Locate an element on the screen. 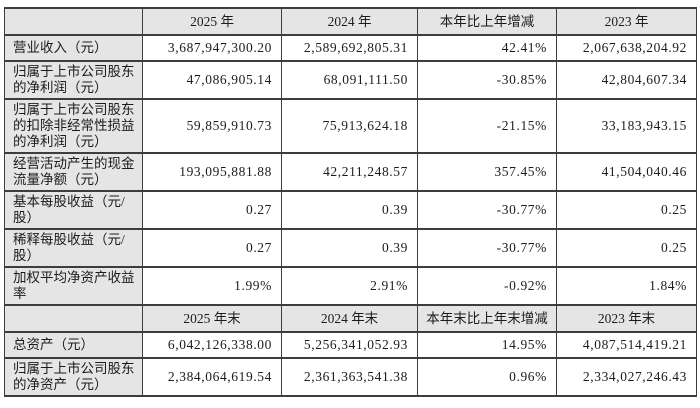 This screenshot has width=700, height=408. row-label: 归属于上市公司股东的净资产（元） is located at coordinates (73, 377).